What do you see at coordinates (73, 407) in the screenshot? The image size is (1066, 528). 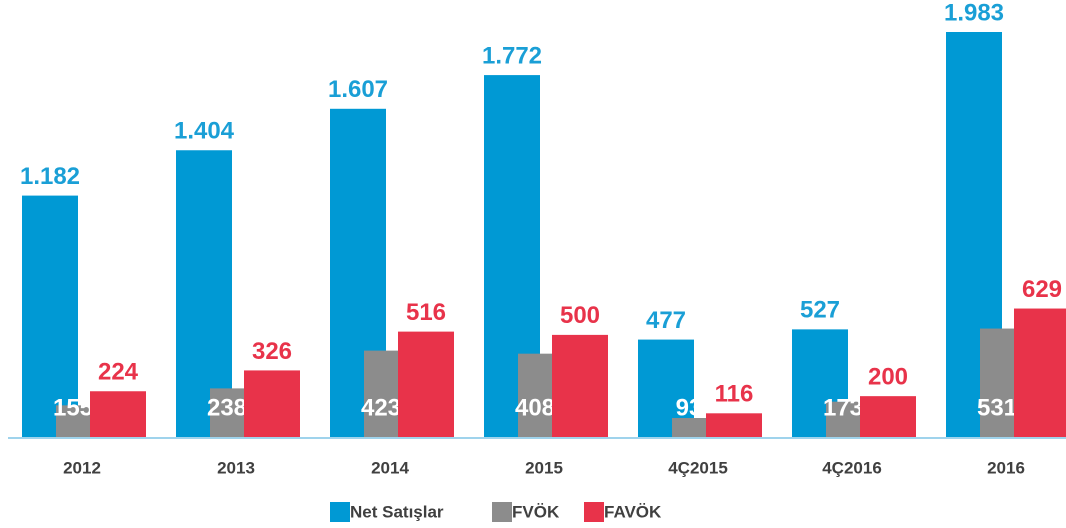 I see `data-label: 155` at bounding box center [73, 407].